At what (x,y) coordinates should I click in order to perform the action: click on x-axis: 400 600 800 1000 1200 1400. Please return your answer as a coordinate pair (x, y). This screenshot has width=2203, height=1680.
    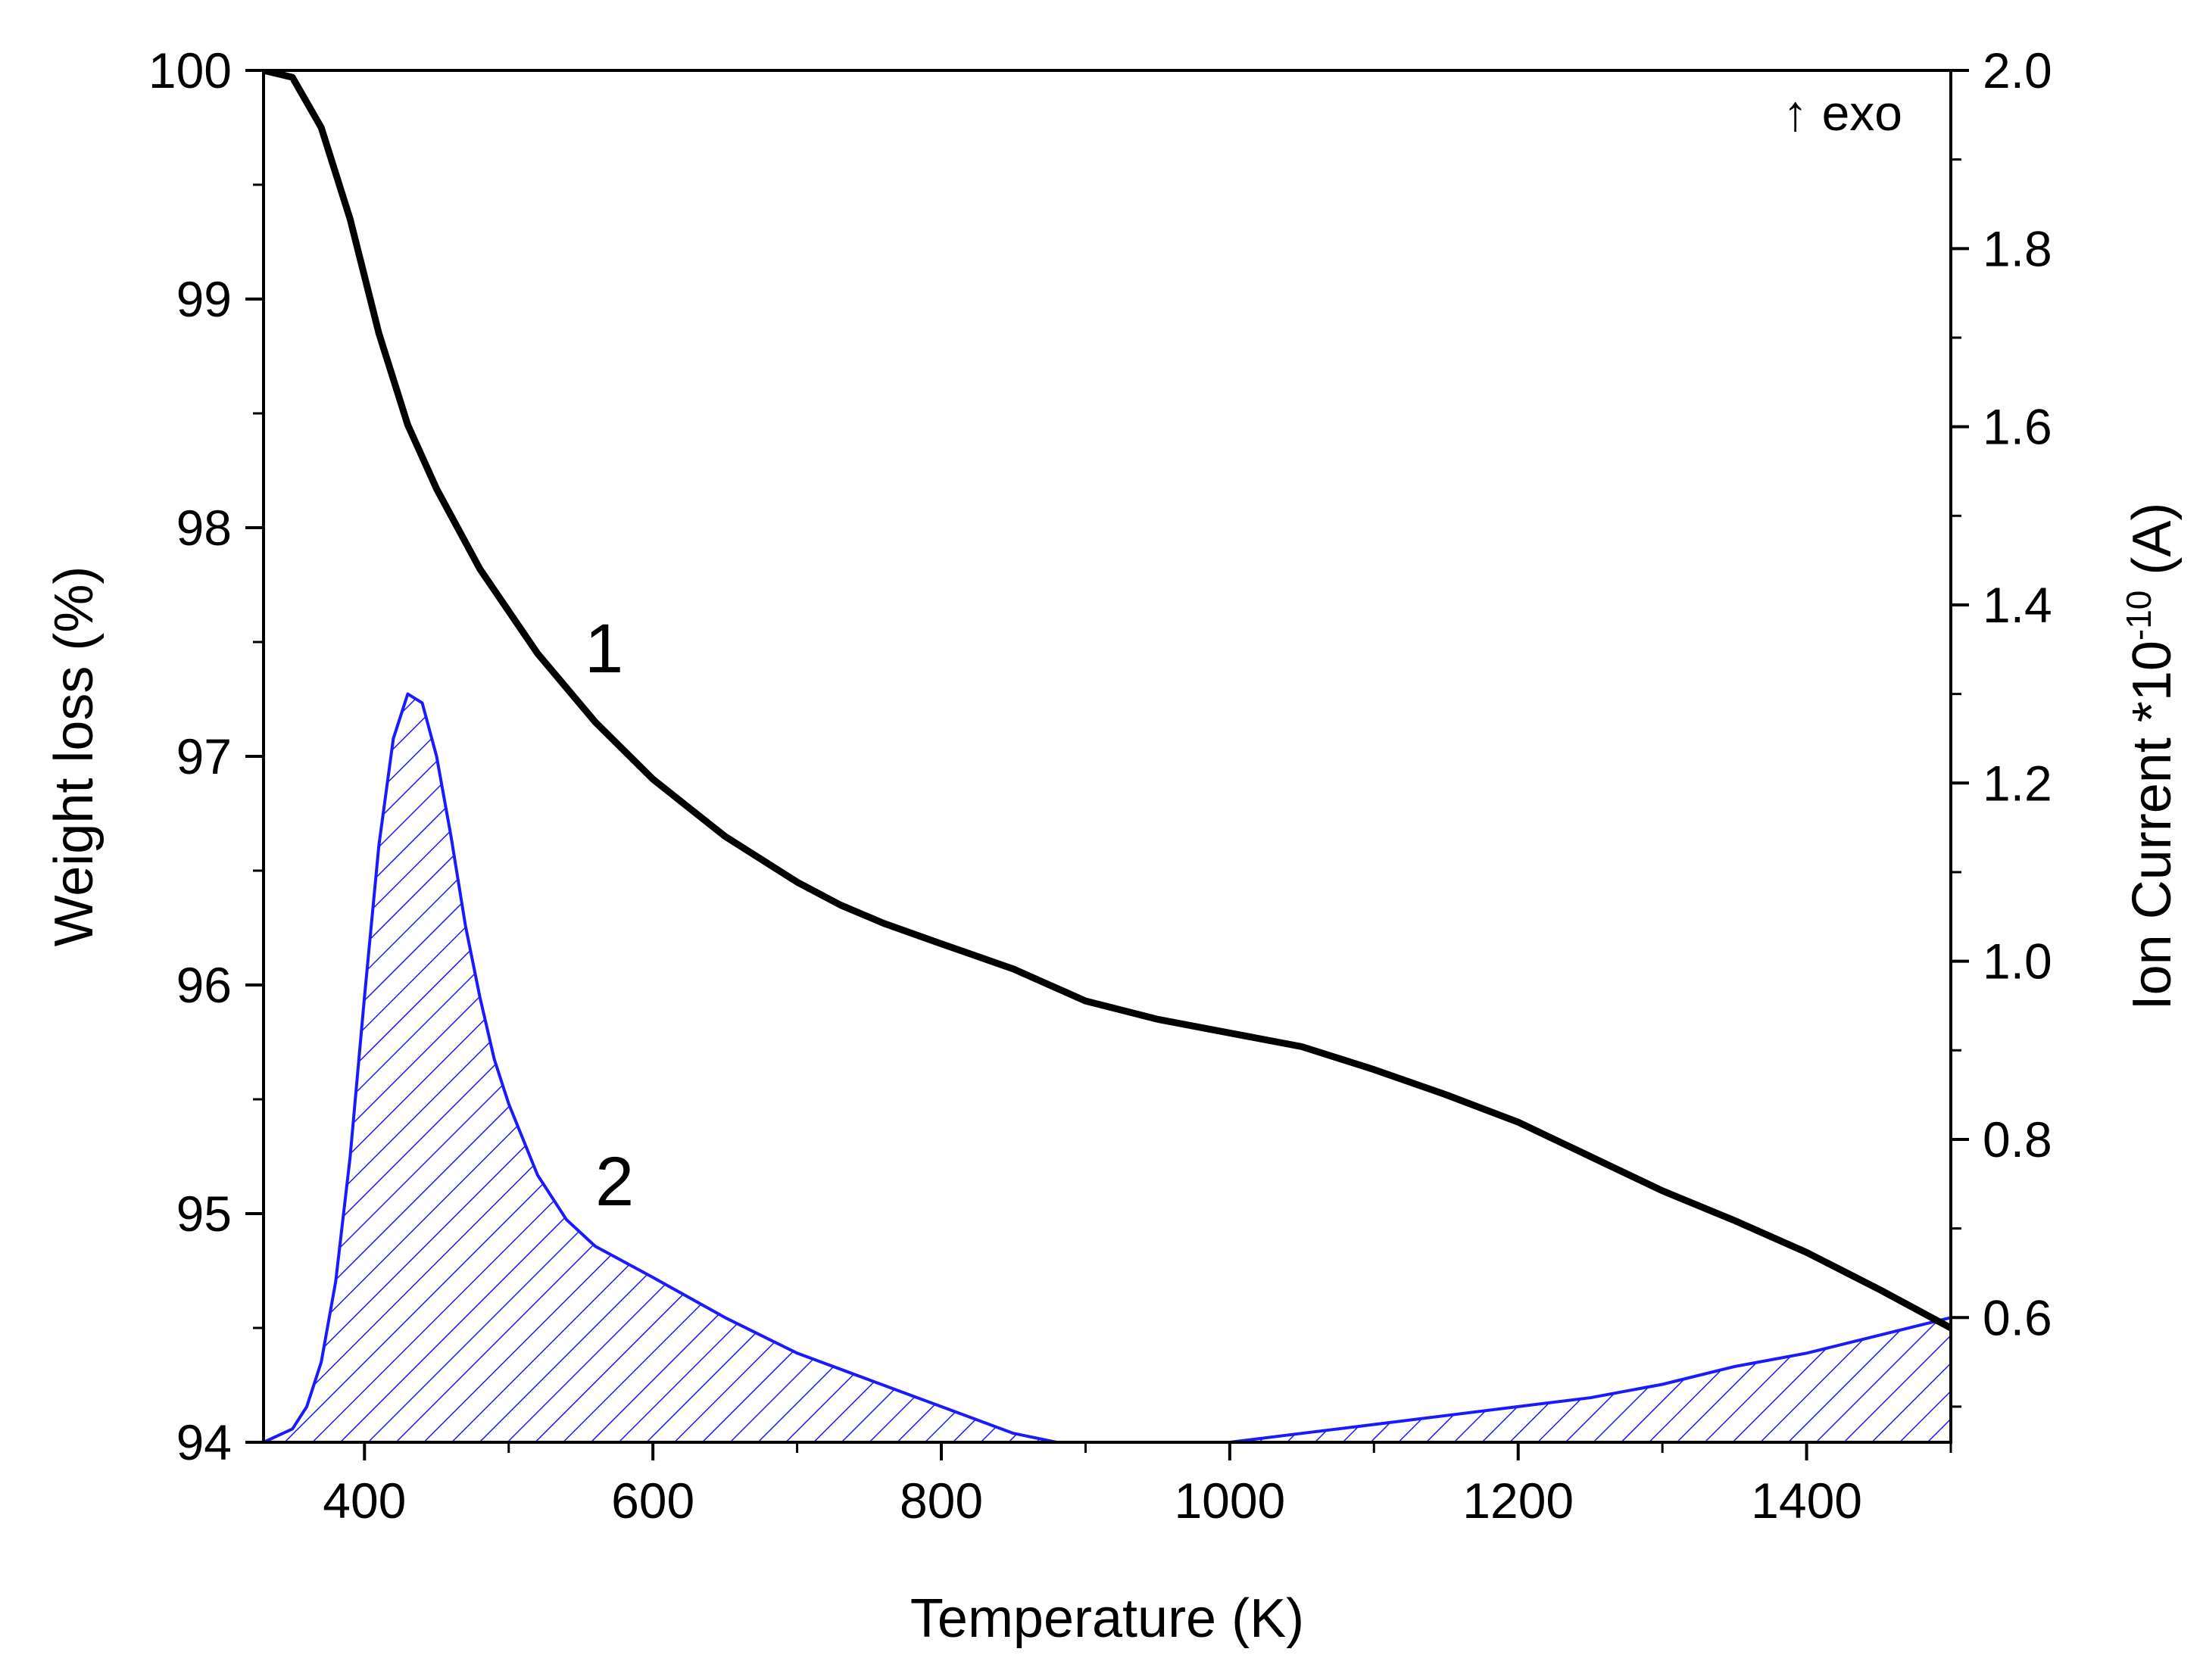
    Looking at the image, I should click on (1137, 1485).